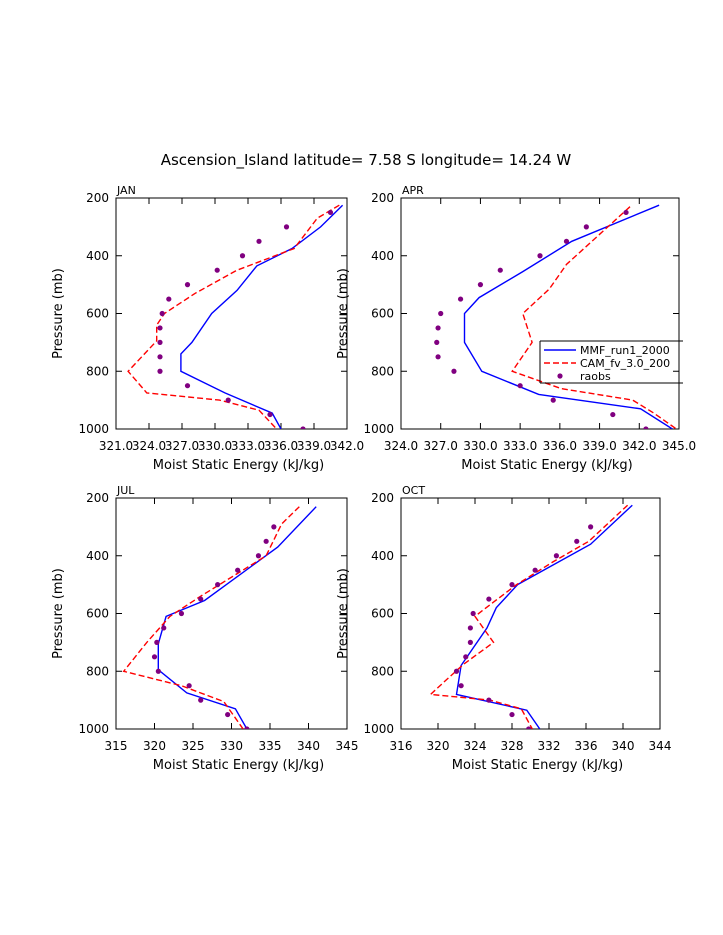 The height and width of the screenshot is (935, 723). Describe the element at coordinates (625, 363) in the screenshot. I see `legend-label: CAM_fv_3.0_200` at that location.